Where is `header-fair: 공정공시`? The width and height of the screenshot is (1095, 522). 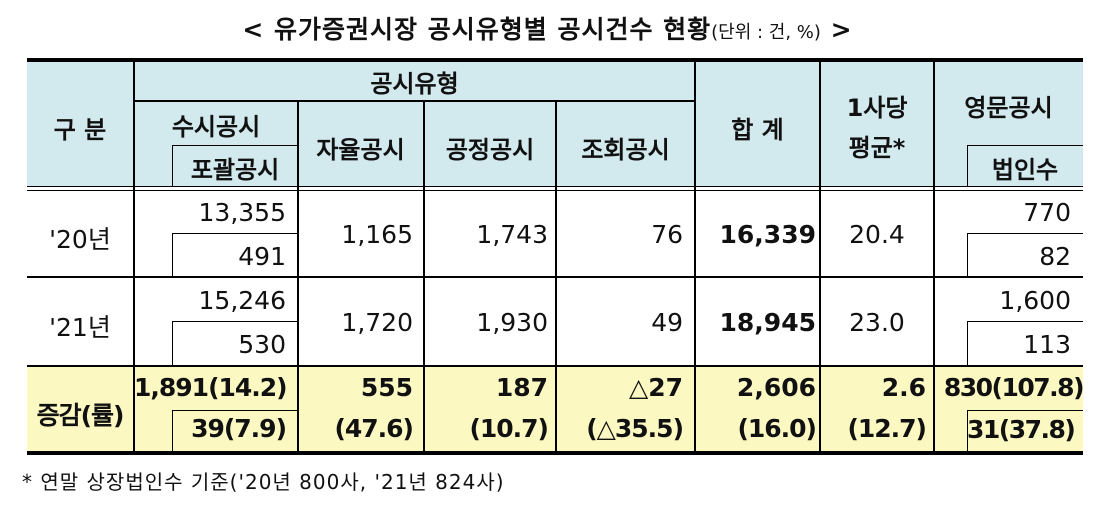 header-fair: 공정공시 is located at coordinates (490, 150).